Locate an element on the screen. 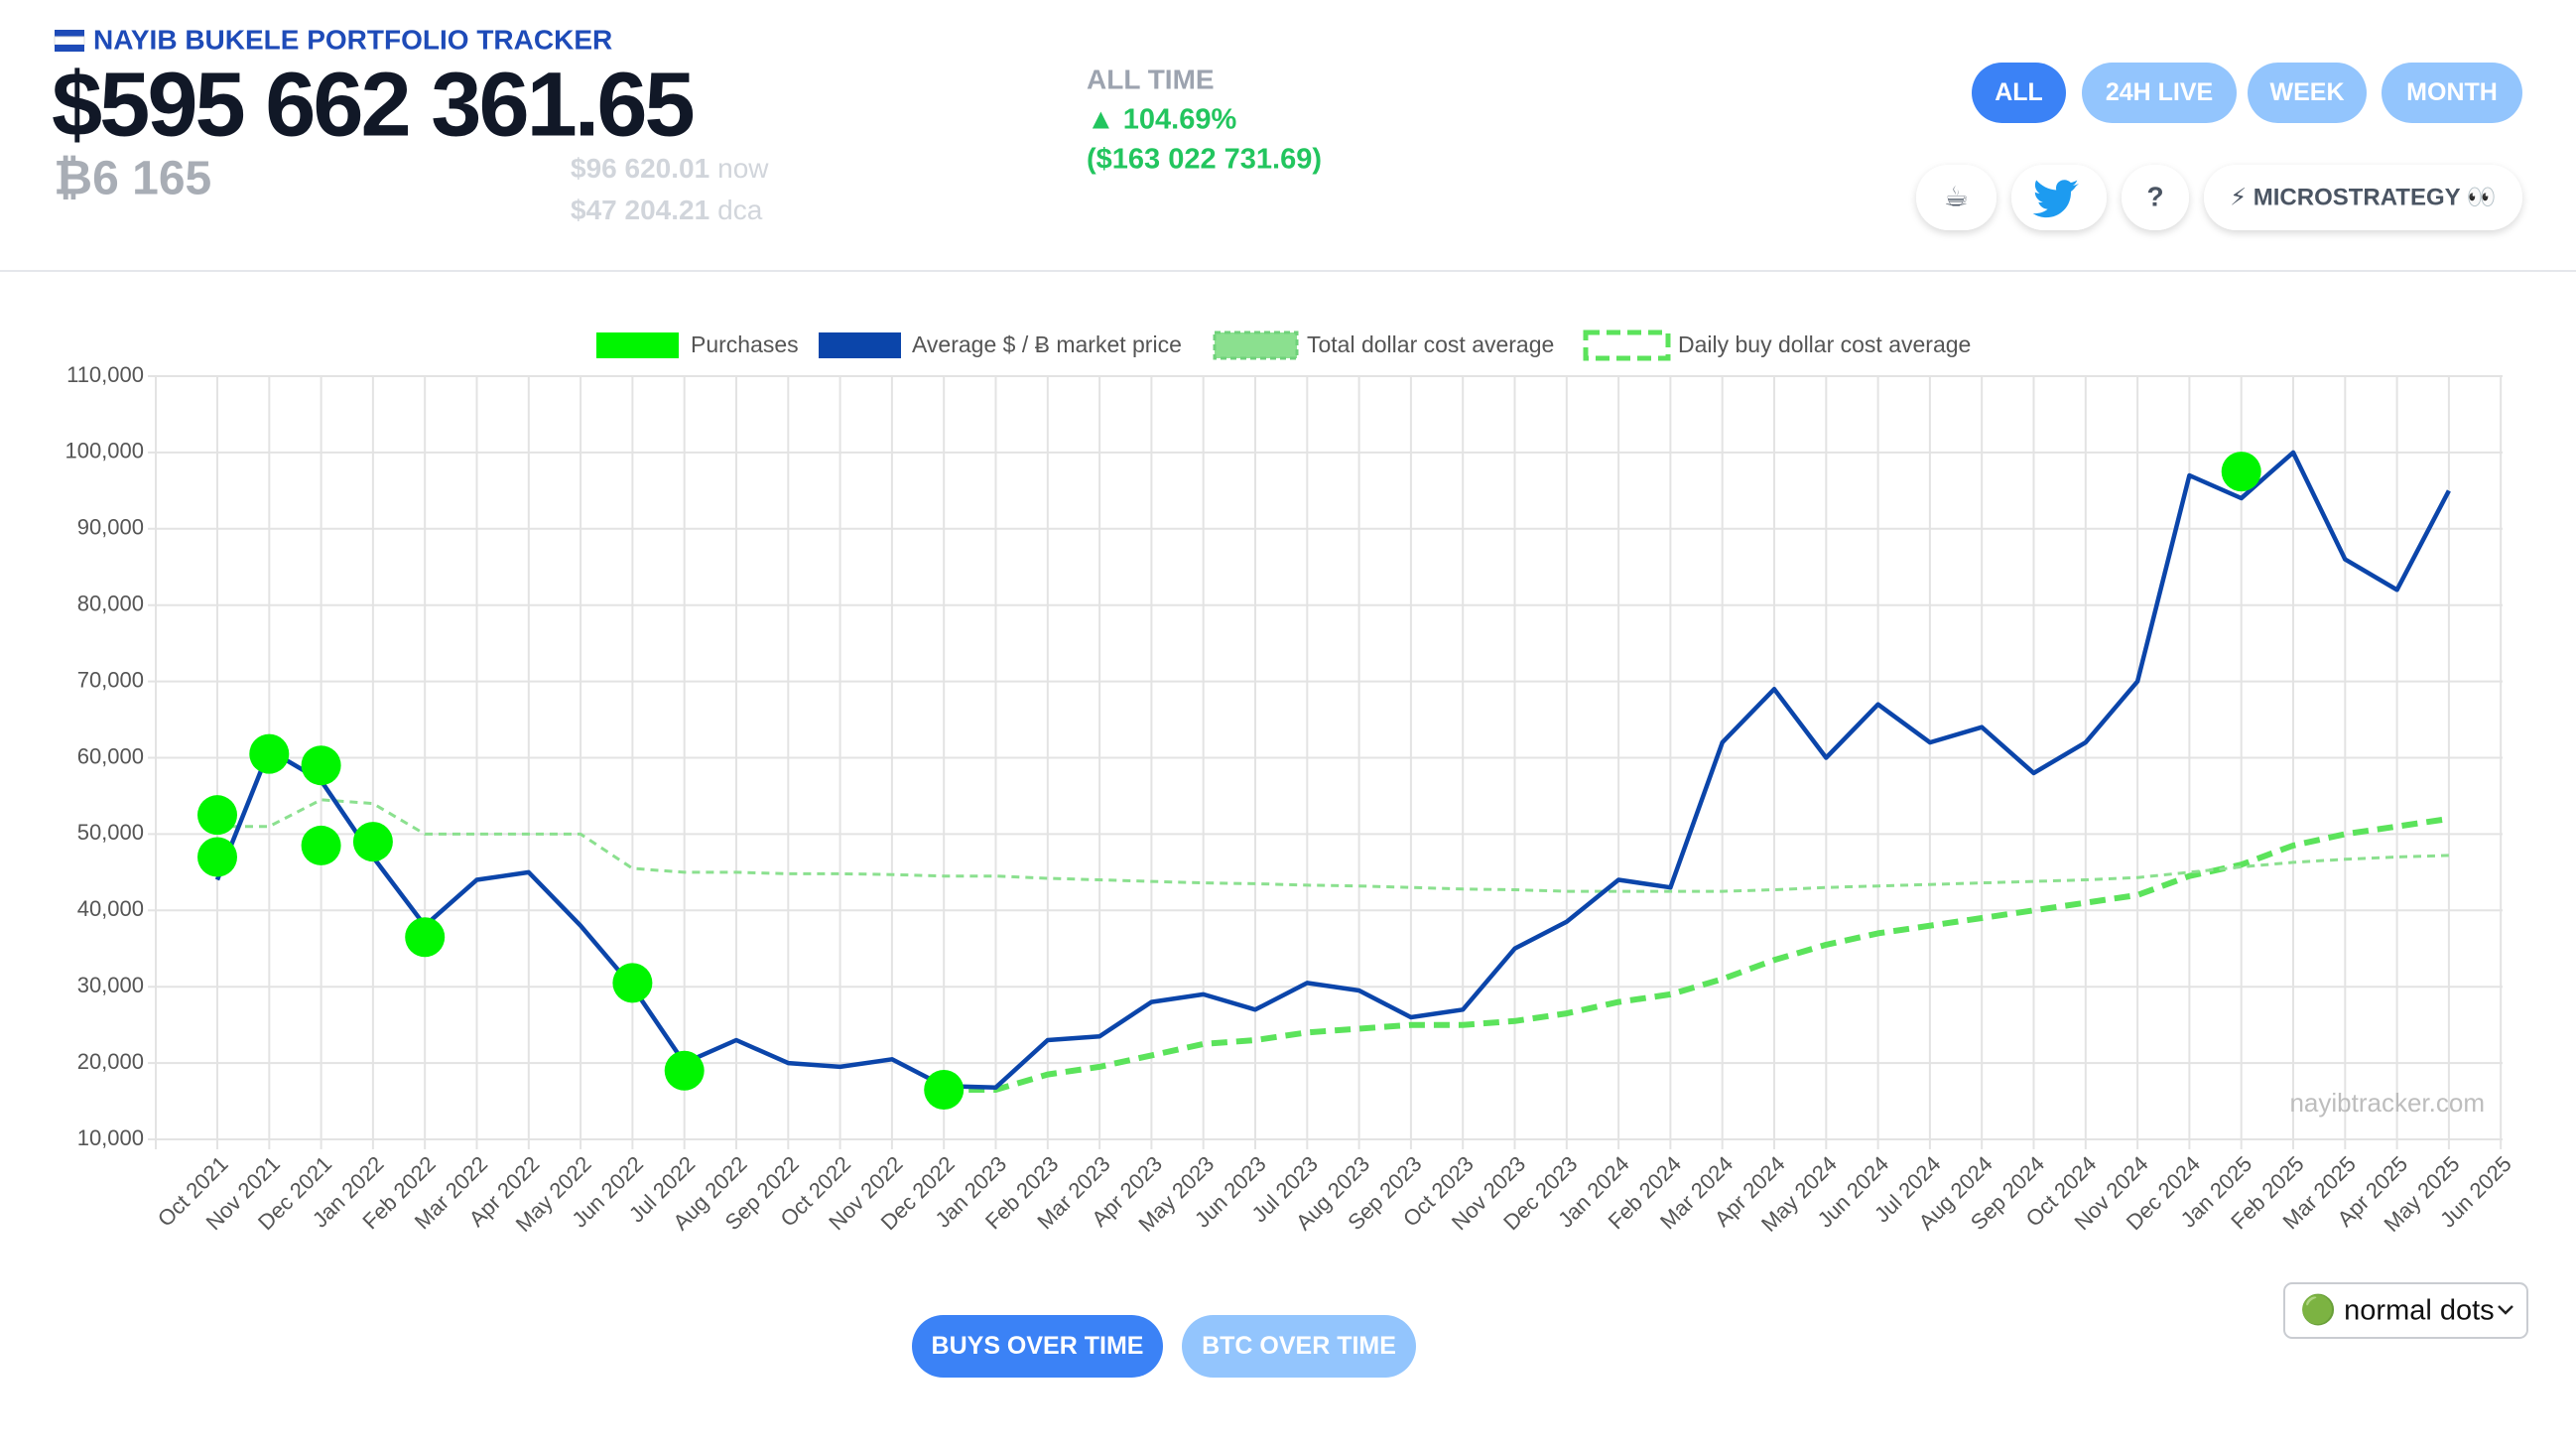  range-button: MONTH is located at coordinates (2452, 93).